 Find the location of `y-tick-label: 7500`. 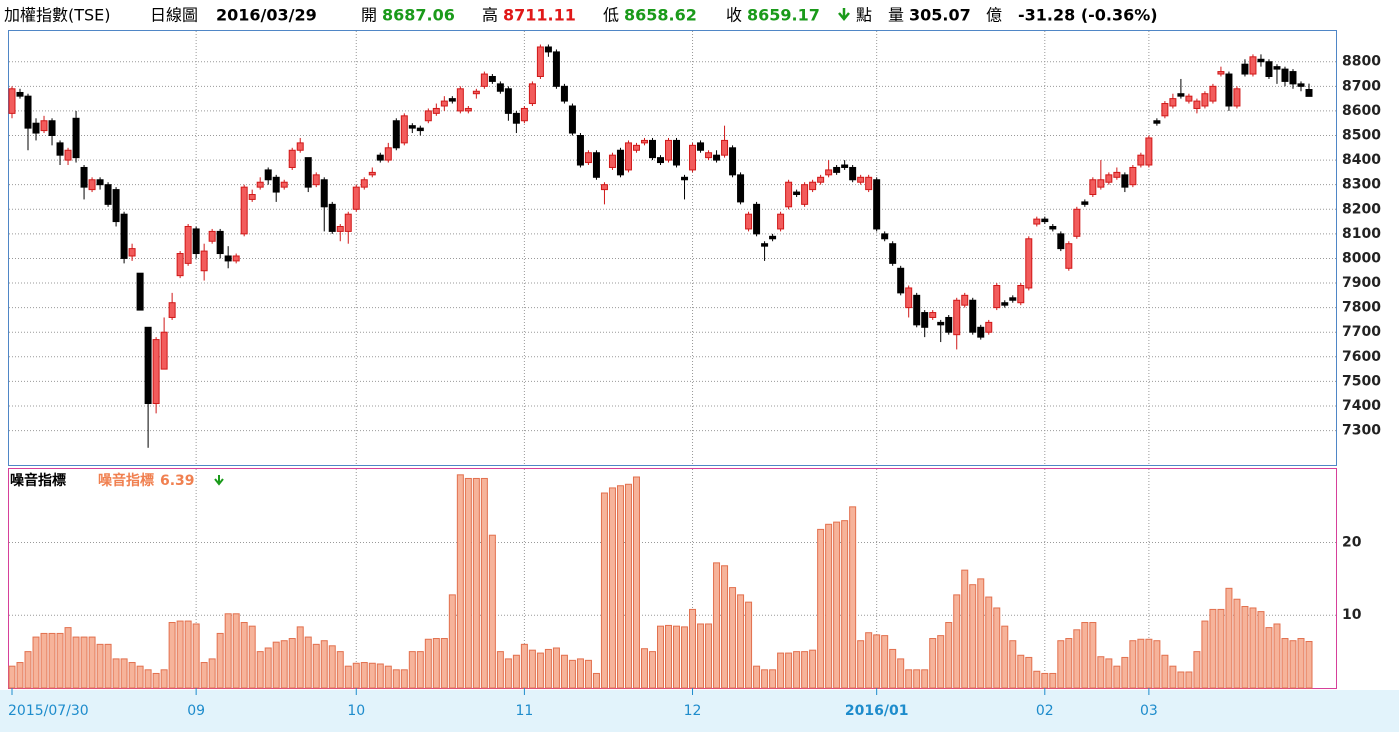

y-tick-label: 7500 is located at coordinates (1361, 381).